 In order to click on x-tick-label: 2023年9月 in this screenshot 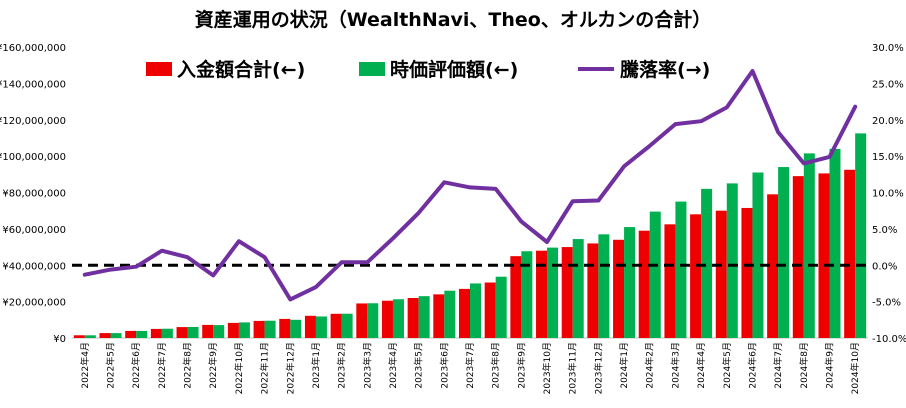, I will do `click(521, 365)`.